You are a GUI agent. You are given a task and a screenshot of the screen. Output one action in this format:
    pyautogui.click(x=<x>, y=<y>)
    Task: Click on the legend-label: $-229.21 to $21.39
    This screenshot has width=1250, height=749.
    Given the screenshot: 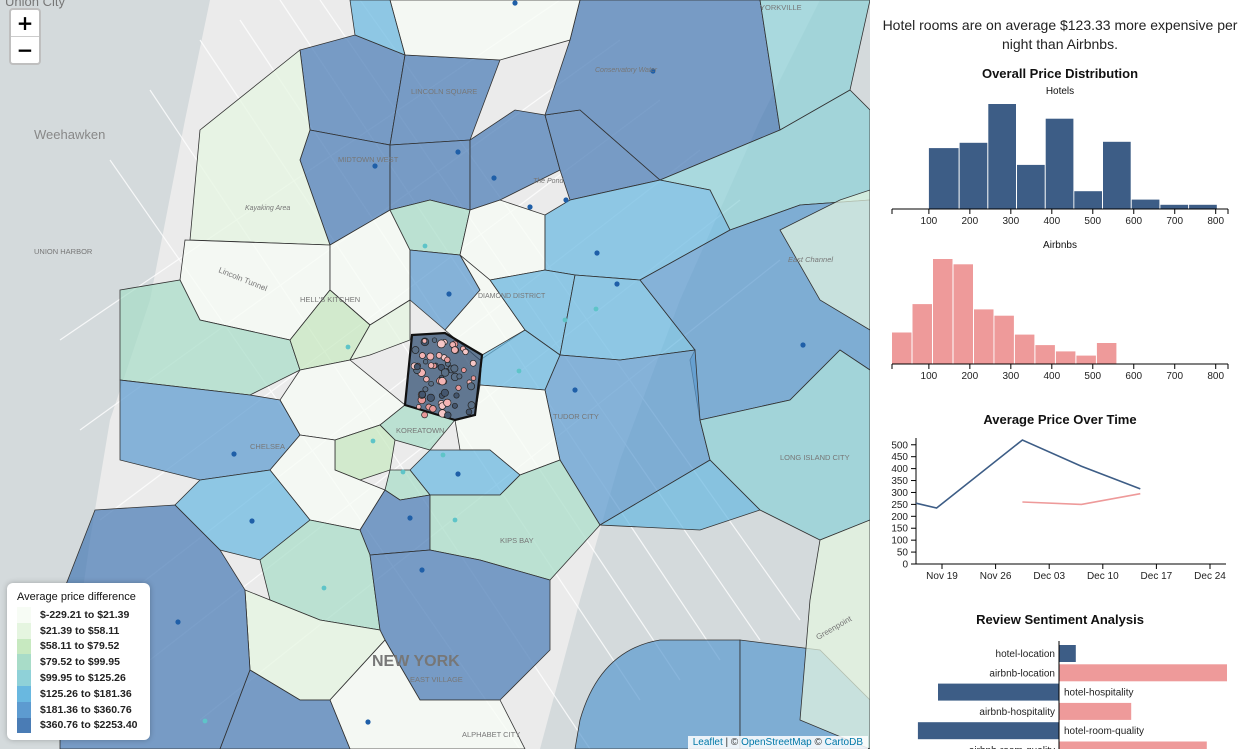 What is the action you would take?
    pyautogui.click(x=85, y=614)
    